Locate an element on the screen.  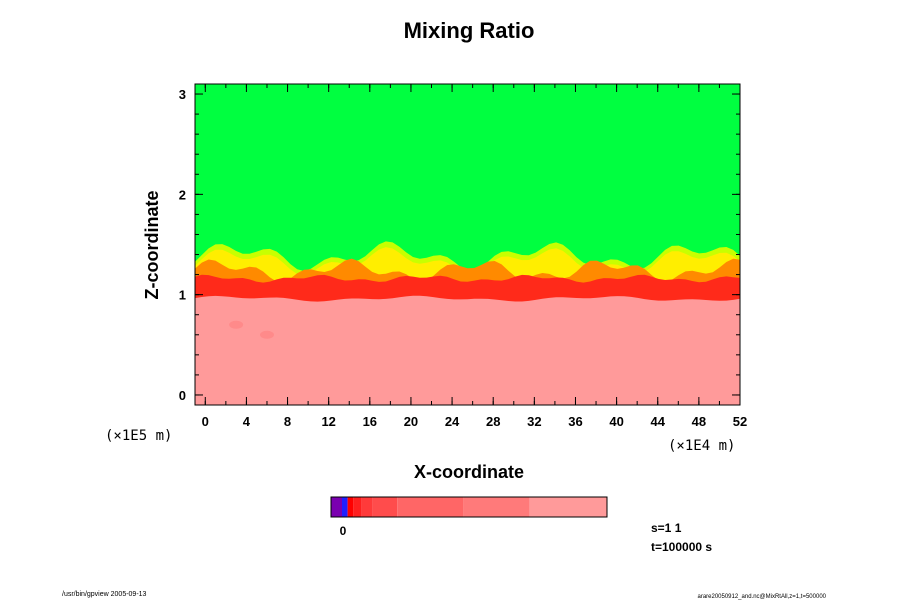
y-tick-label-2: 2 is located at coordinates (182, 194).